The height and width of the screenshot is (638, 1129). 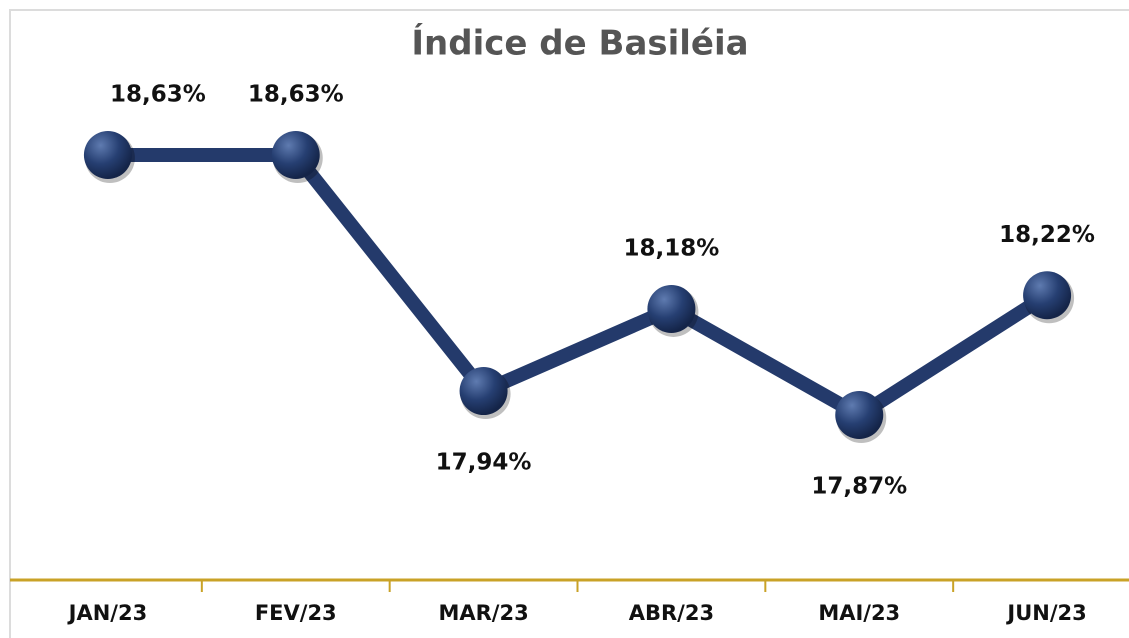 I want to click on data-label: 18,18%, so click(x=672, y=248).